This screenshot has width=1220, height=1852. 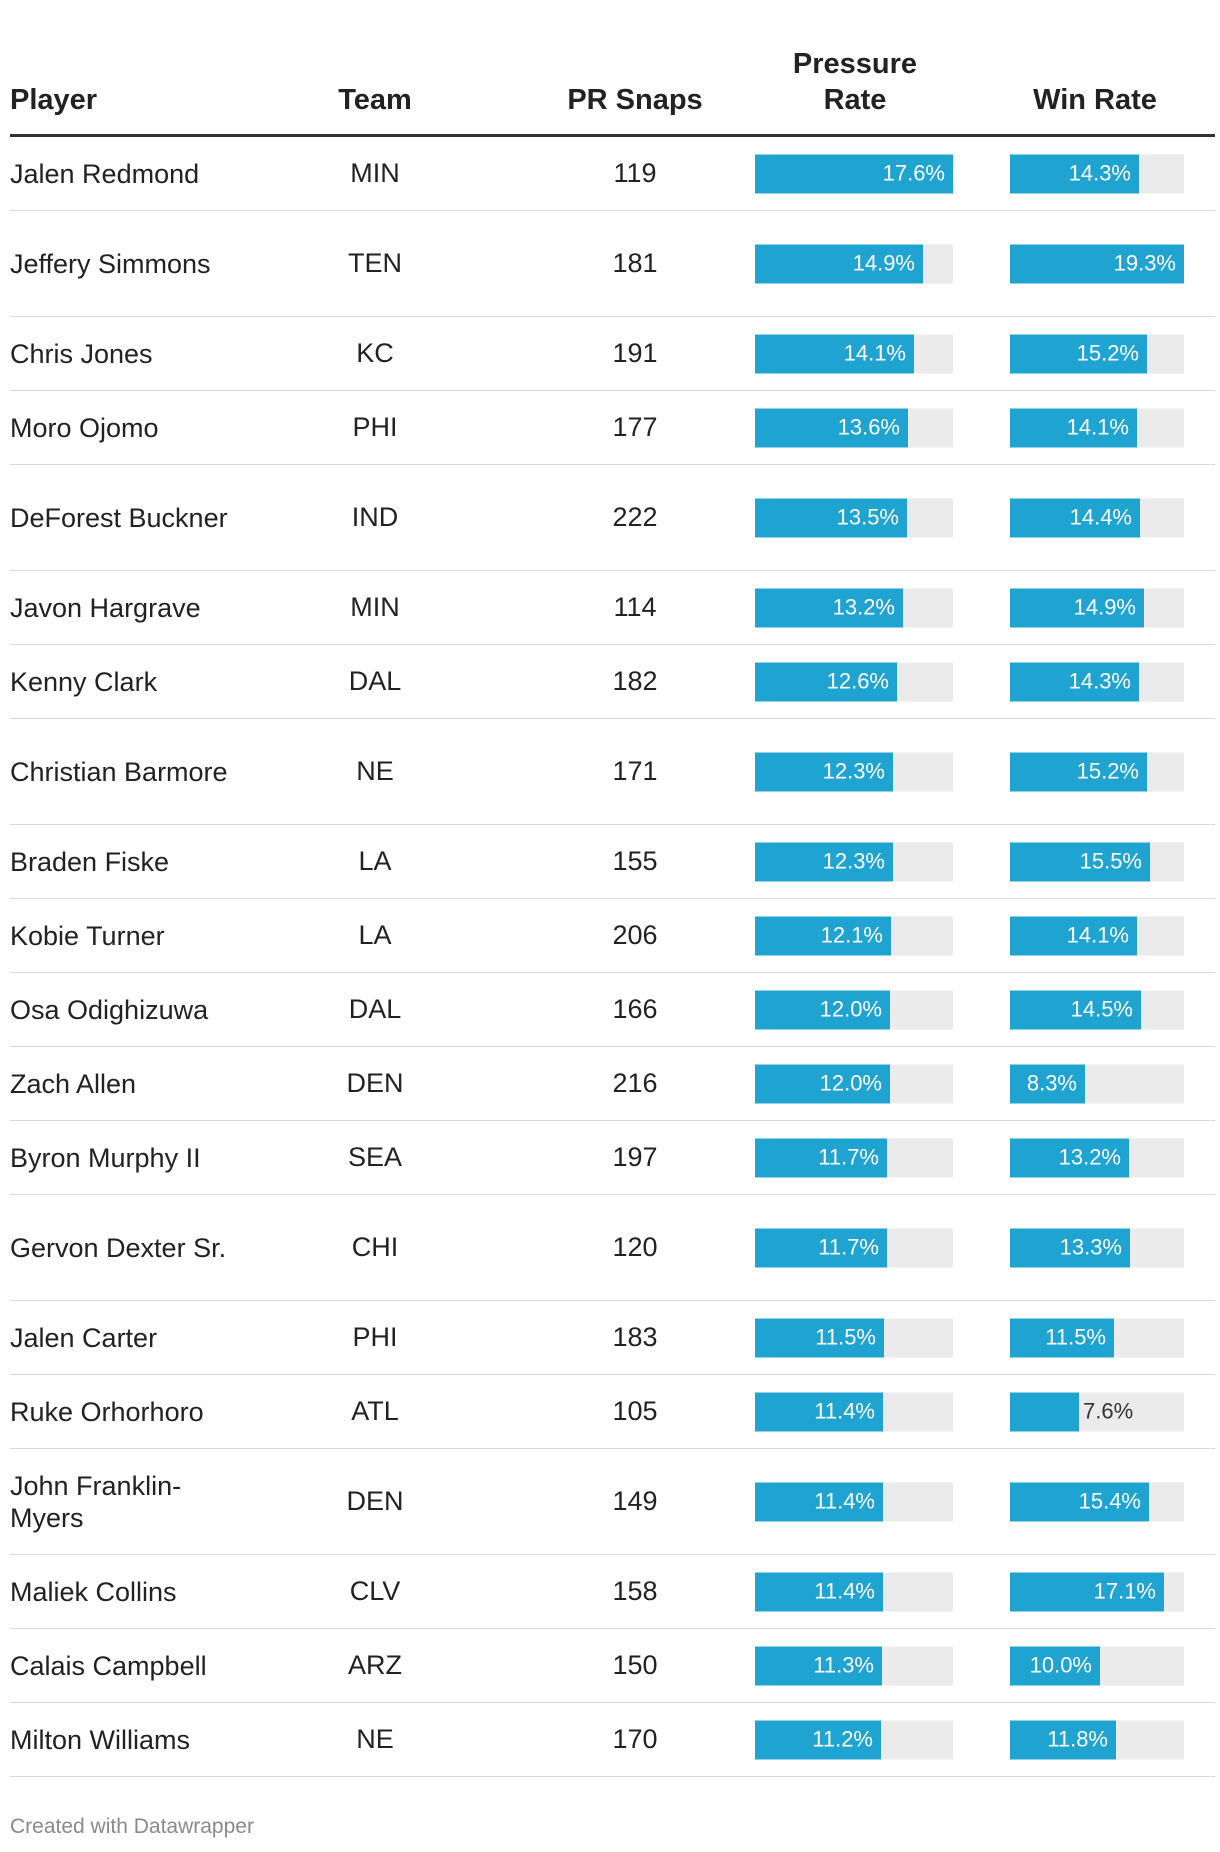 What do you see at coordinates (375, 1665) in the screenshot?
I see `team-abbr: ARZ` at bounding box center [375, 1665].